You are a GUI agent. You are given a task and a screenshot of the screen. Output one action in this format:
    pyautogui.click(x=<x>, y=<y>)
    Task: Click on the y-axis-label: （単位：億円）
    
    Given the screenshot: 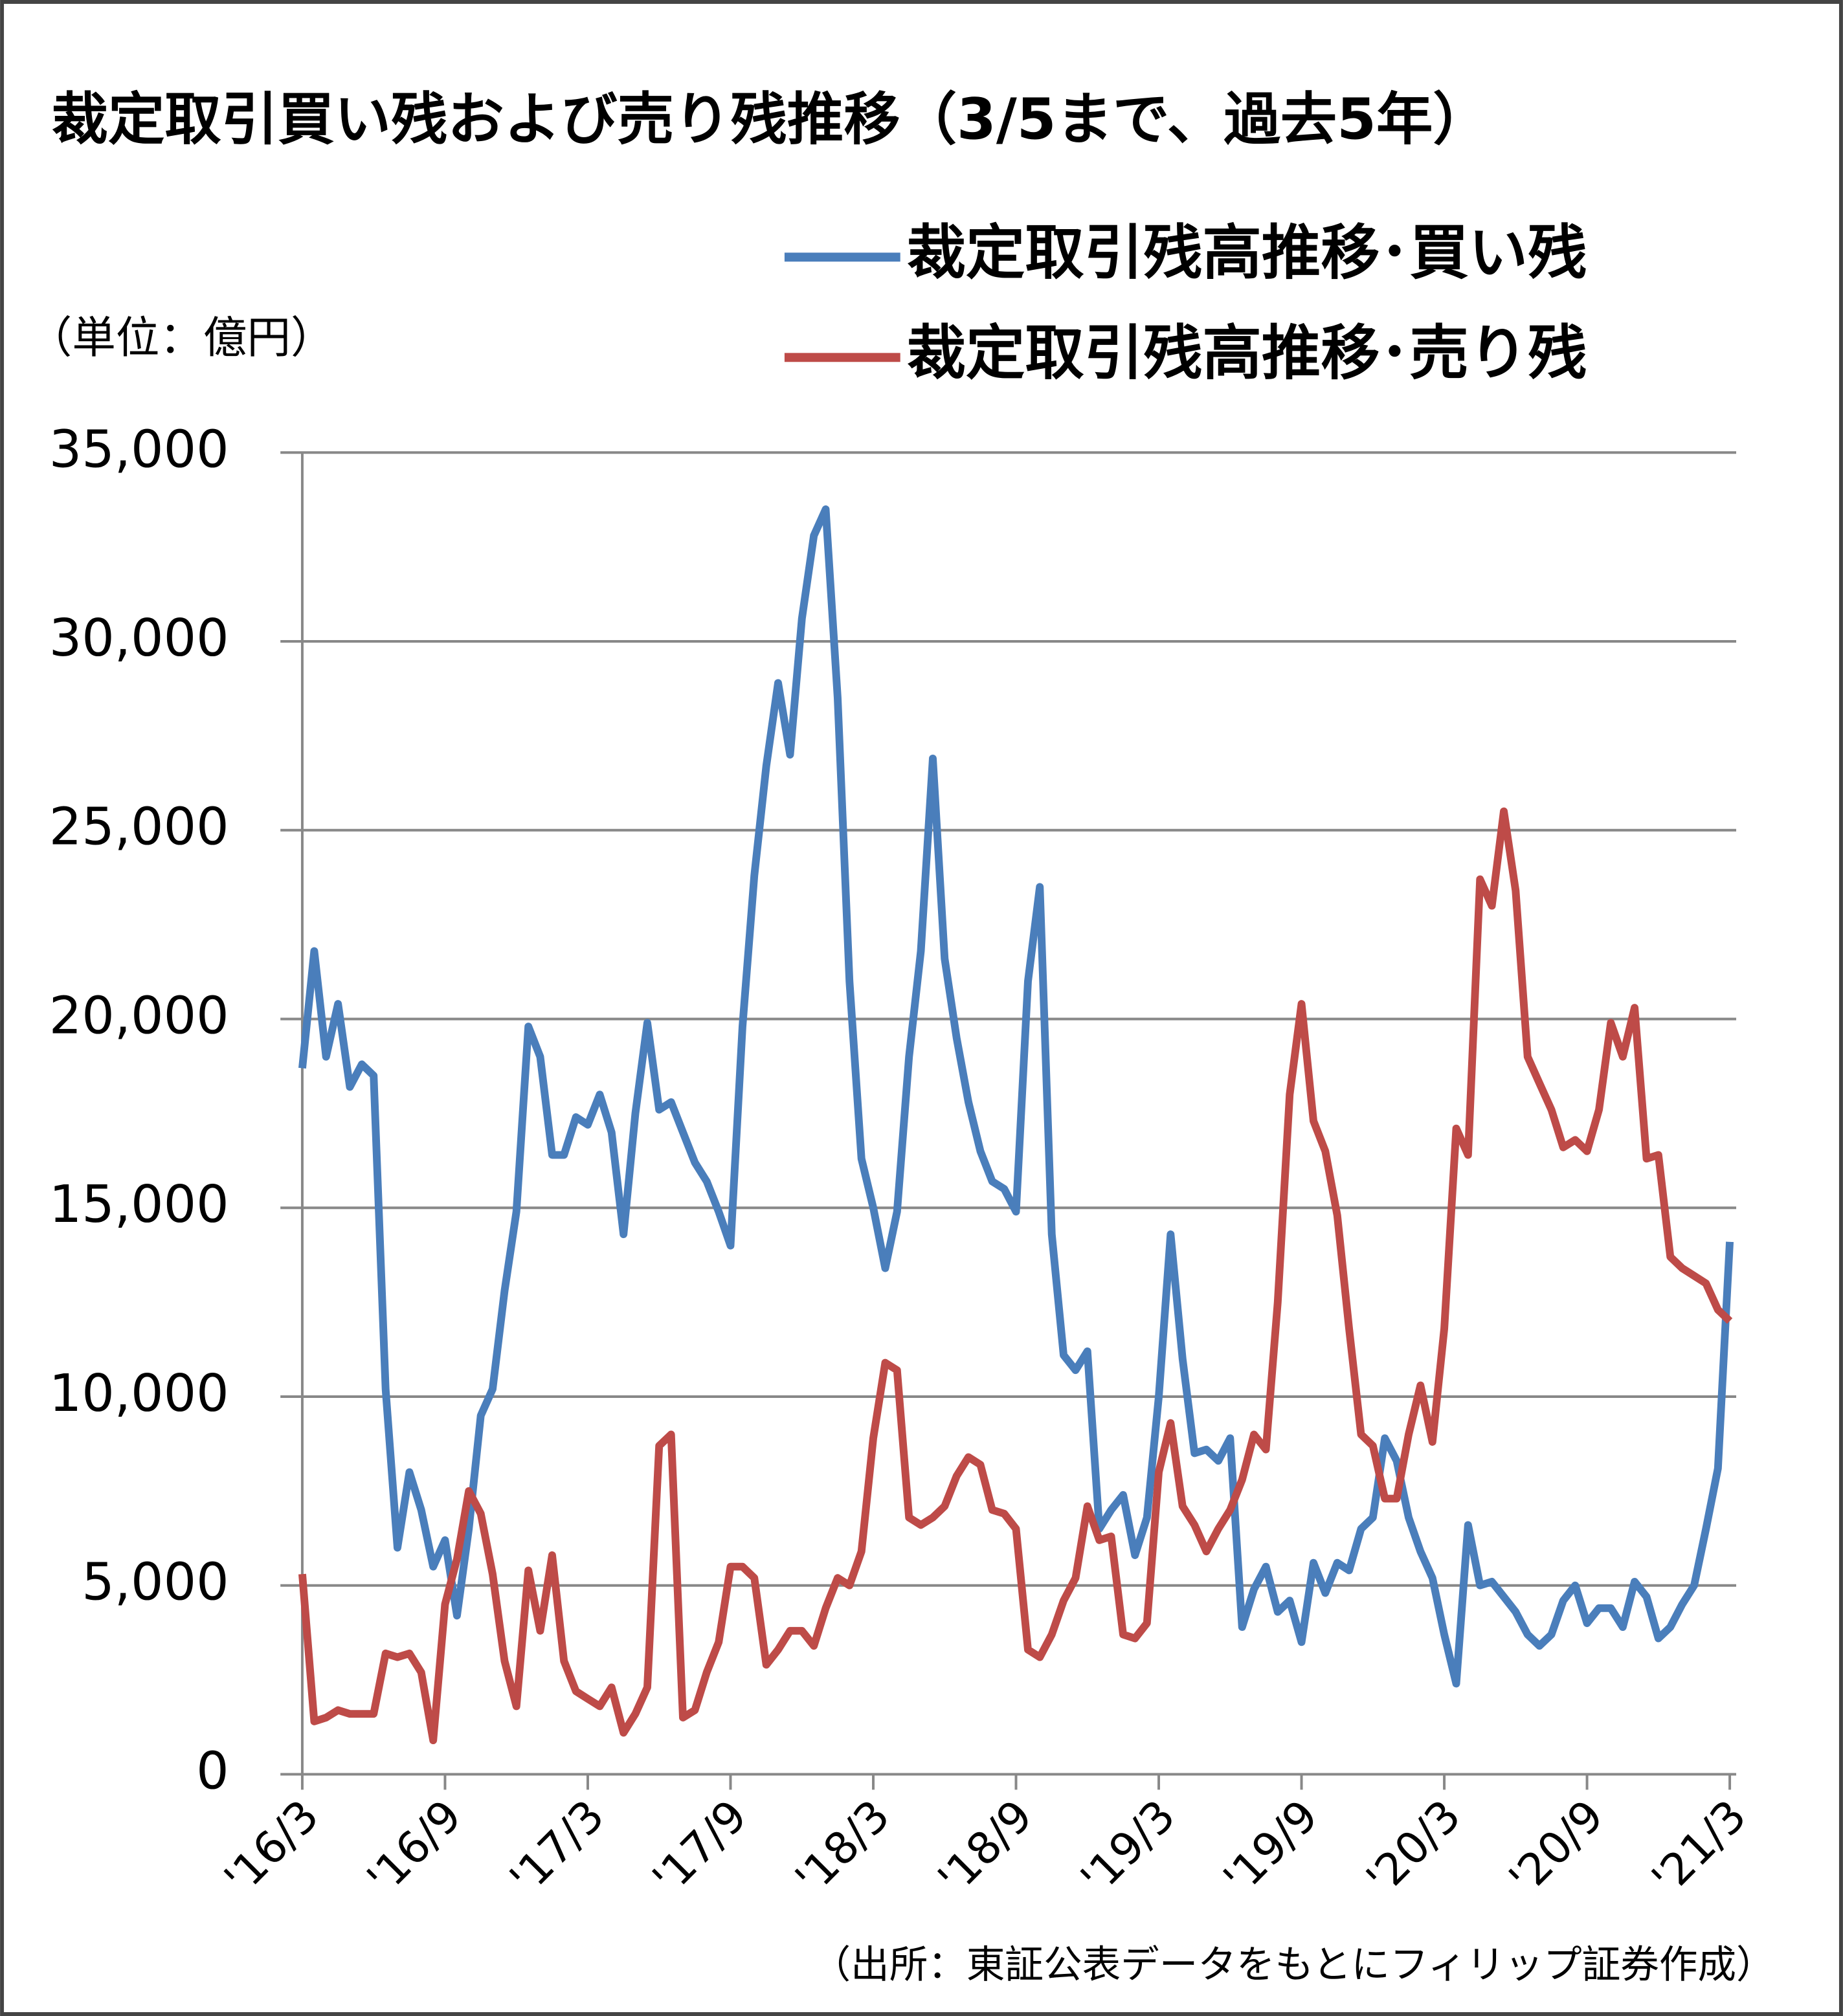 What is the action you would take?
    pyautogui.click(x=181, y=337)
    